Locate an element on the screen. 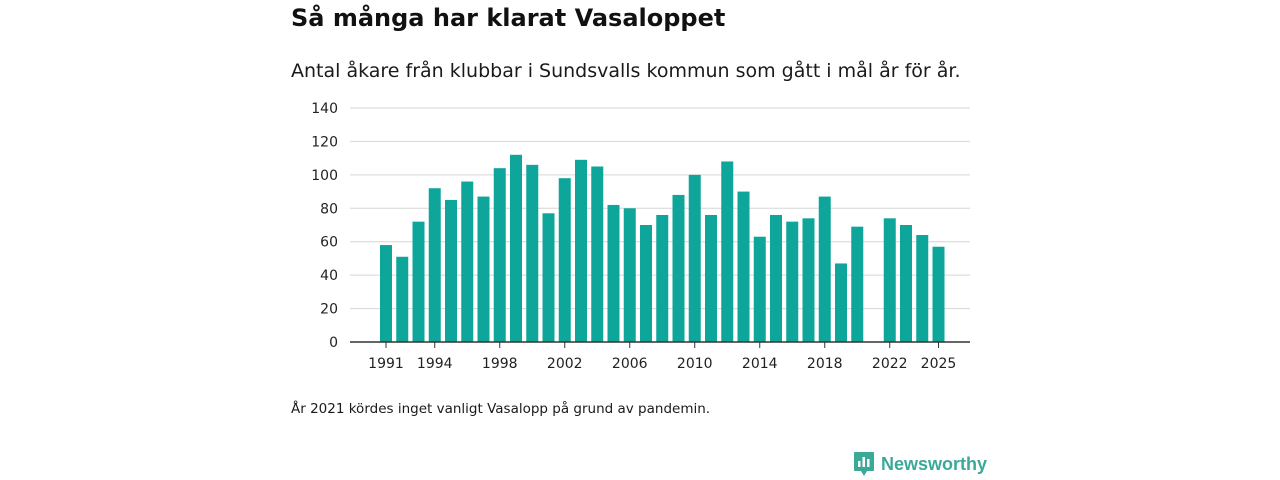 The width and height of the screenshot is (1280, 480). bar-2000 is located at coordinates (532, 253).